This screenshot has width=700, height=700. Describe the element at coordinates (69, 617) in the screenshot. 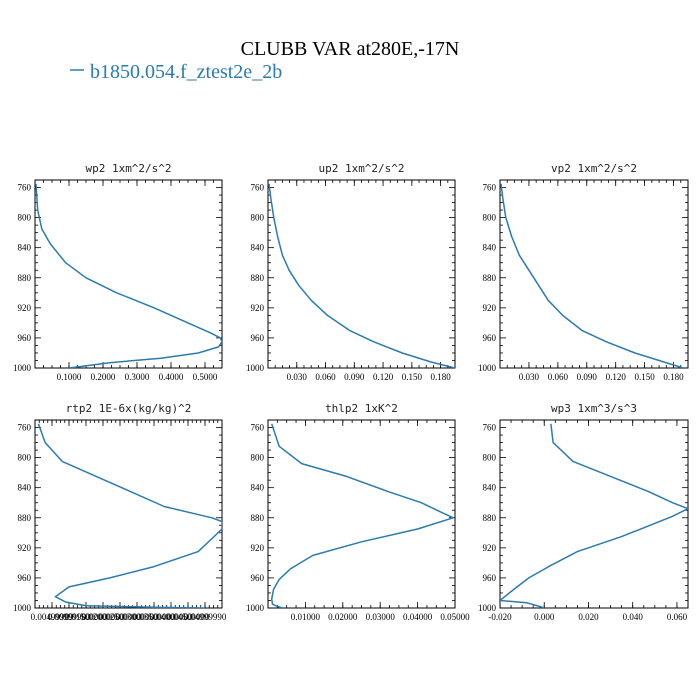

I see `x-tick-label: 0.00999990` at that location.